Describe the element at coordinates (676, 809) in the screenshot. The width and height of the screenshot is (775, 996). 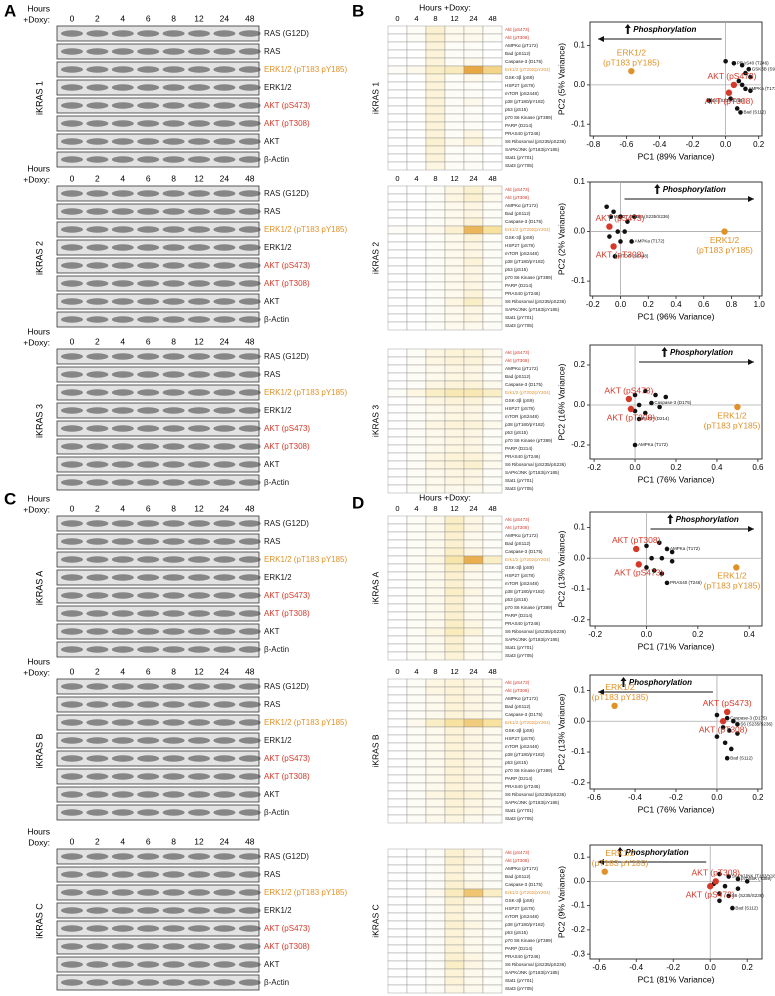
I see `x-axis-label: PC1 (76% Variance)` at that location.